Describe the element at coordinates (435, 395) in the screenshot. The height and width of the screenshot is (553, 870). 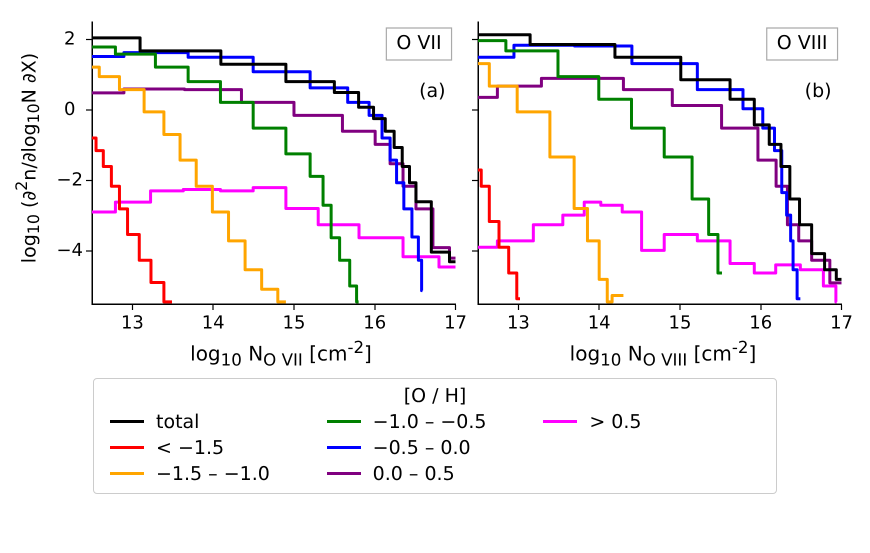
I see `legend-title: [O / H]` at that location.